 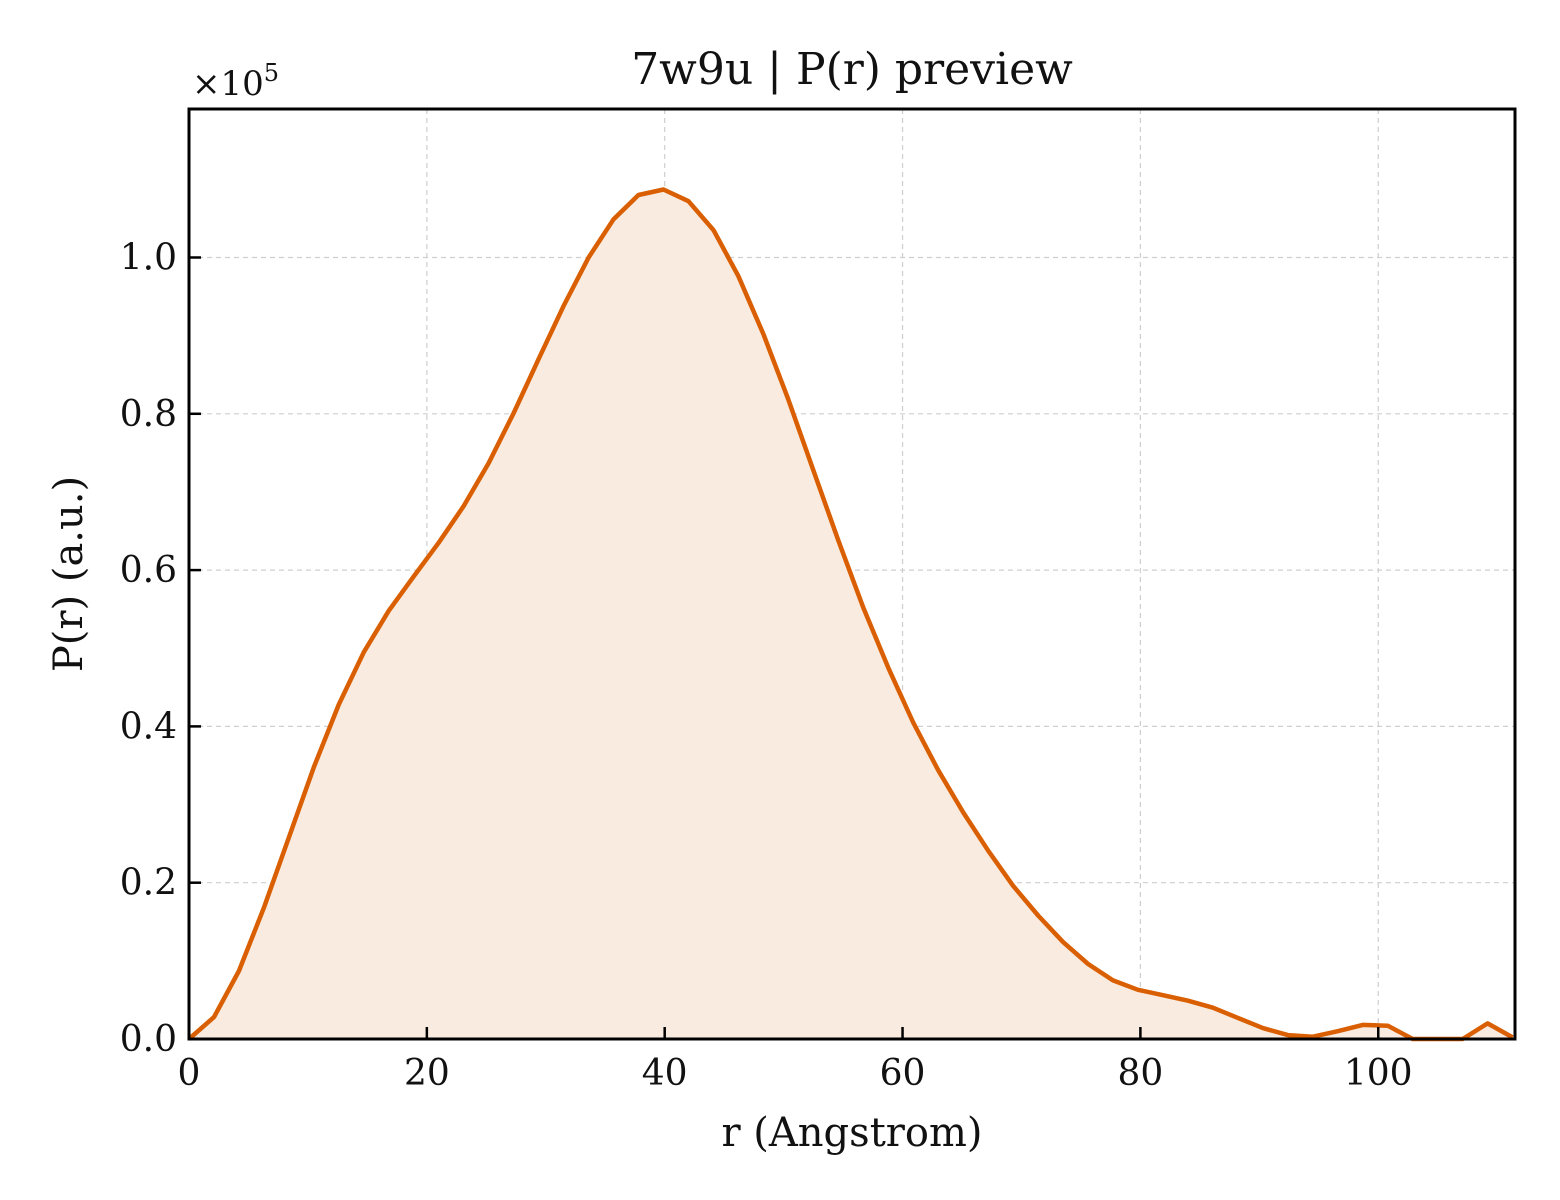 What do you see at coordinates (148, 726) in the screenshot?
I see `y-tick-label: 0.4` at bounding box center [148, 726].